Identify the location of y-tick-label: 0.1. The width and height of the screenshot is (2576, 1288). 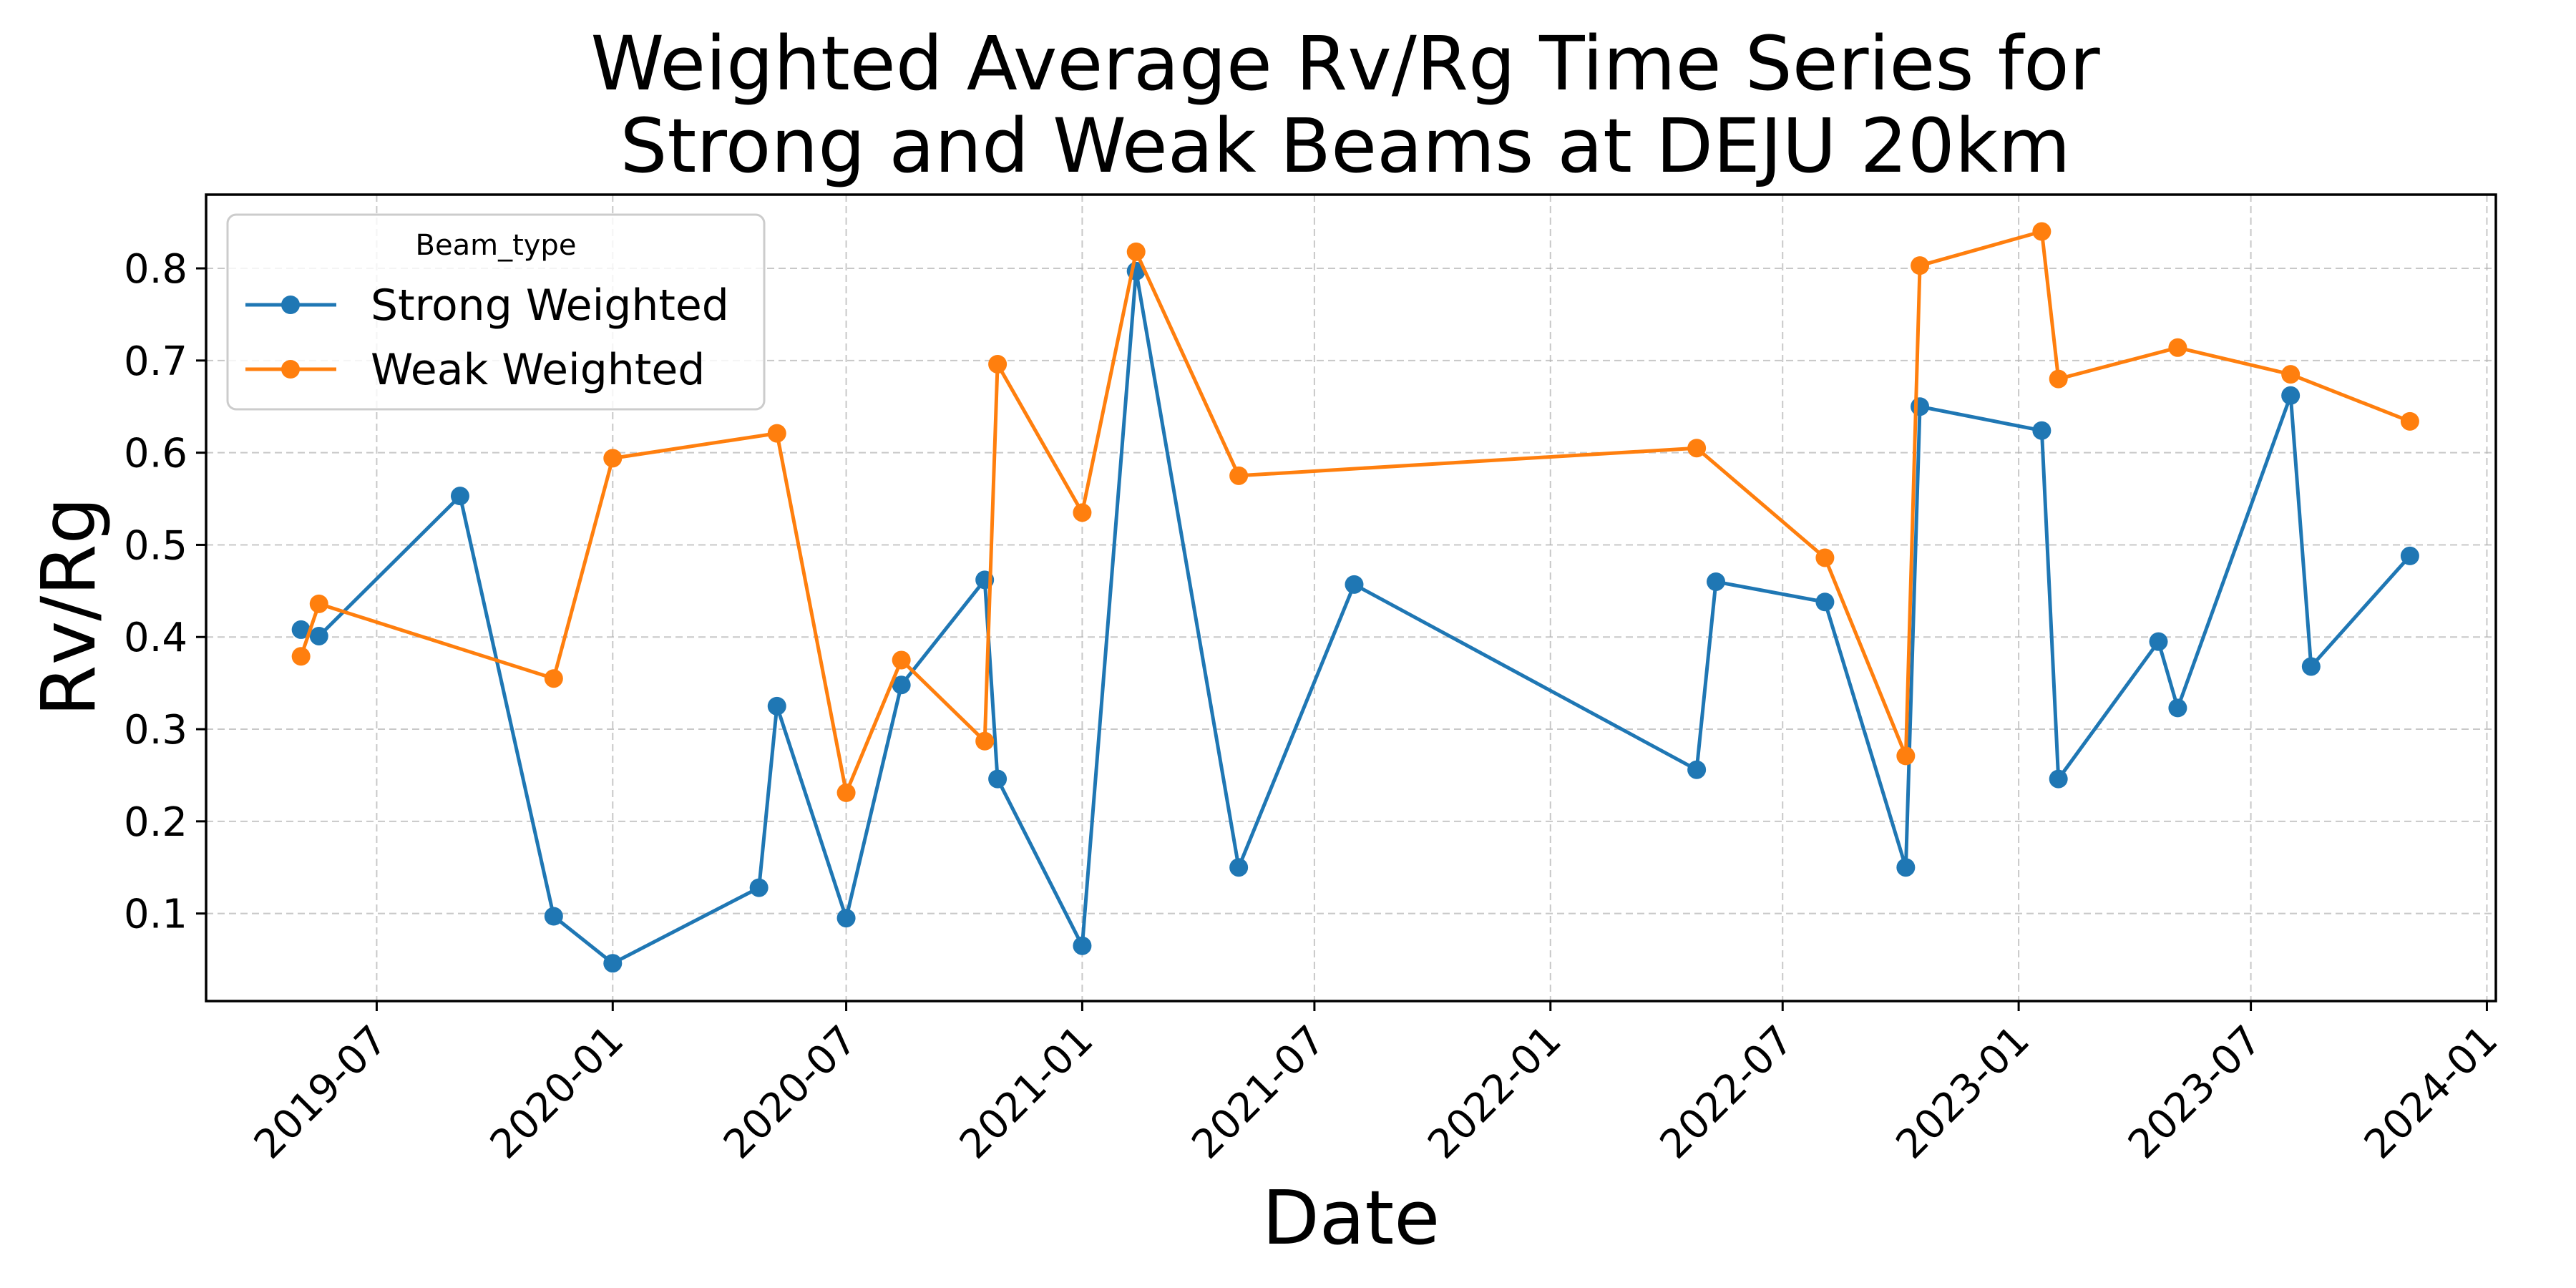
(155, 915).